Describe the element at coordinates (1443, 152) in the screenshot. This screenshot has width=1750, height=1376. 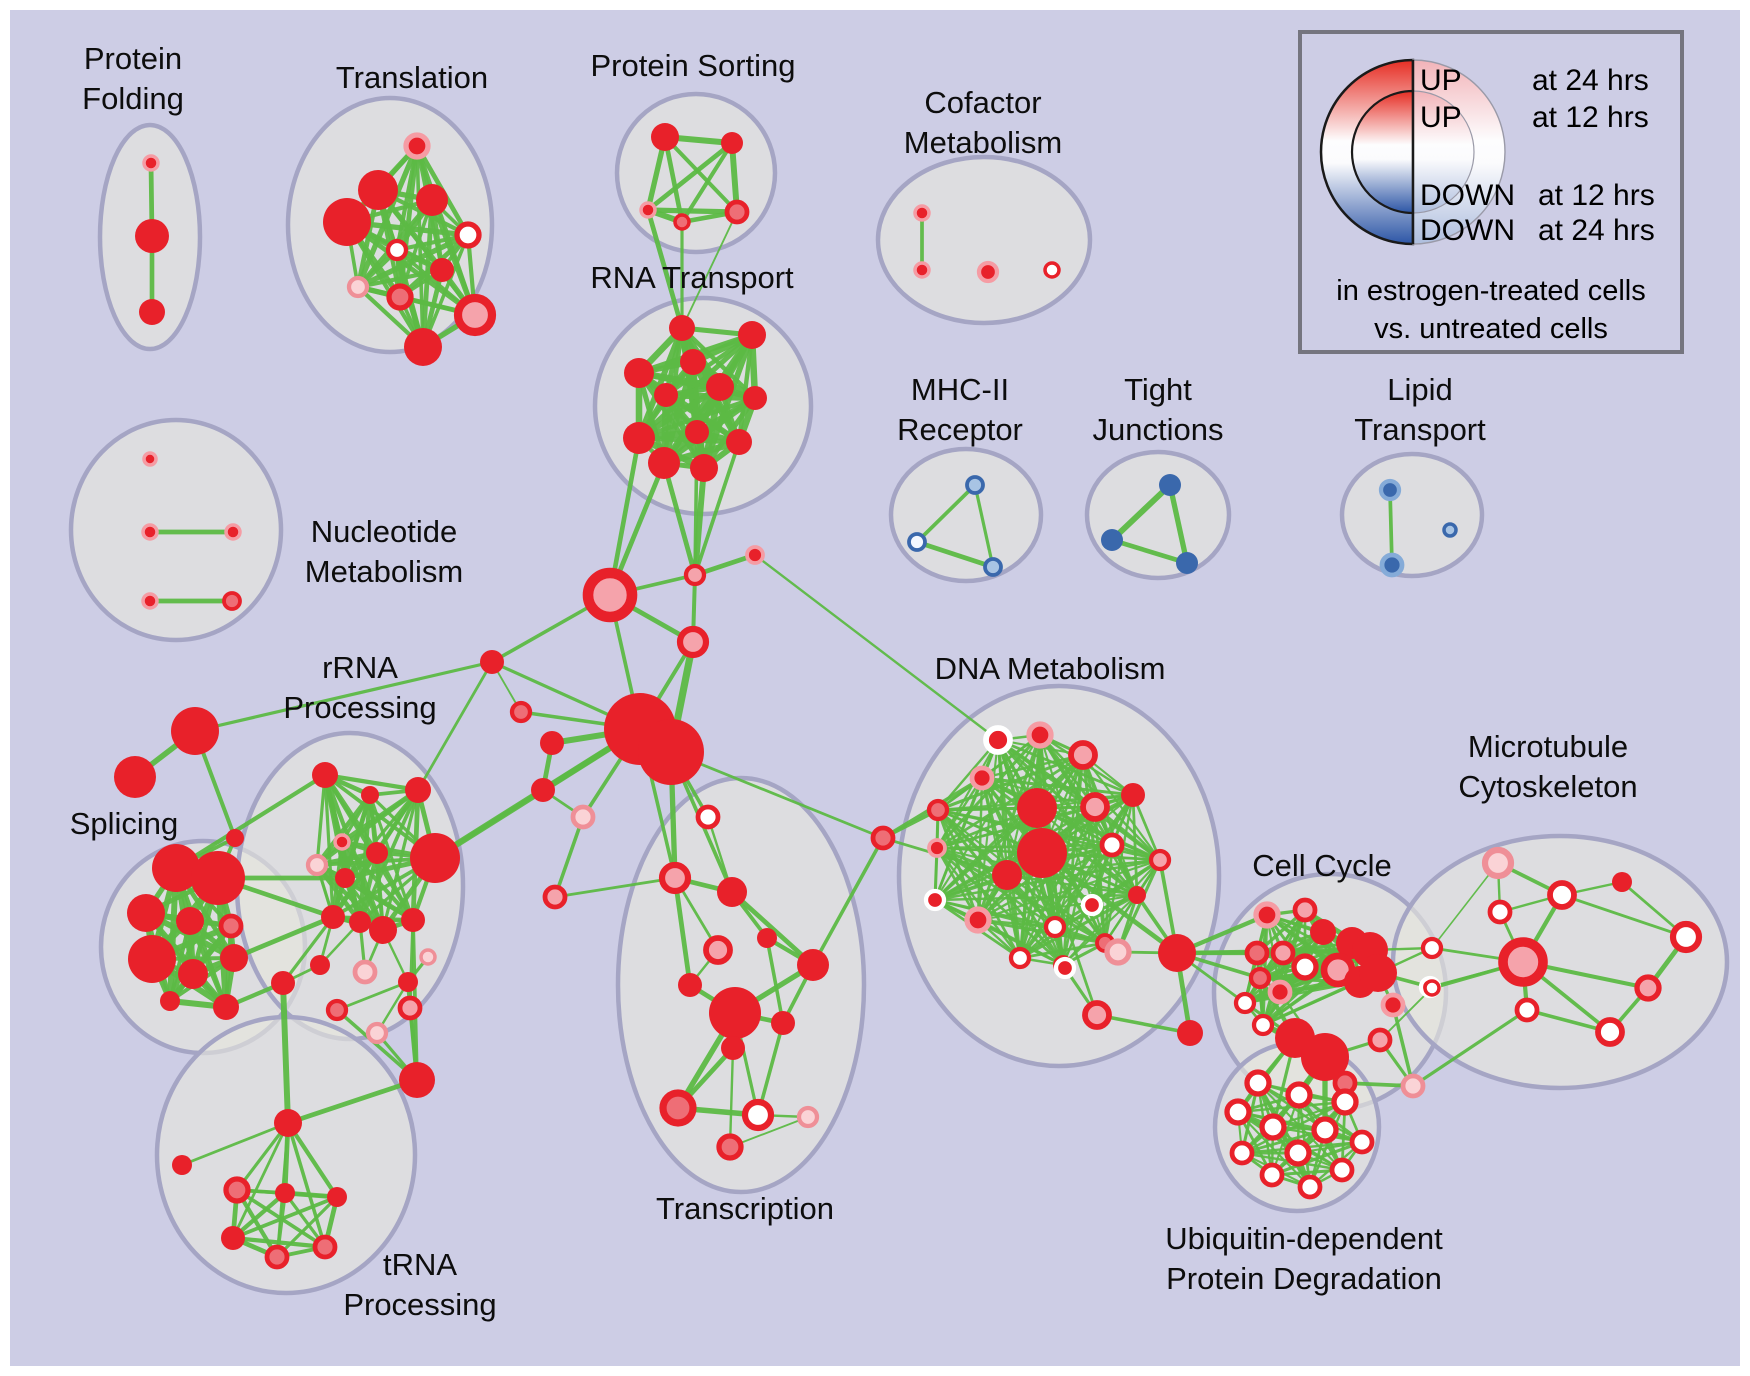
I see `legend-disc-inner-right` at that location.